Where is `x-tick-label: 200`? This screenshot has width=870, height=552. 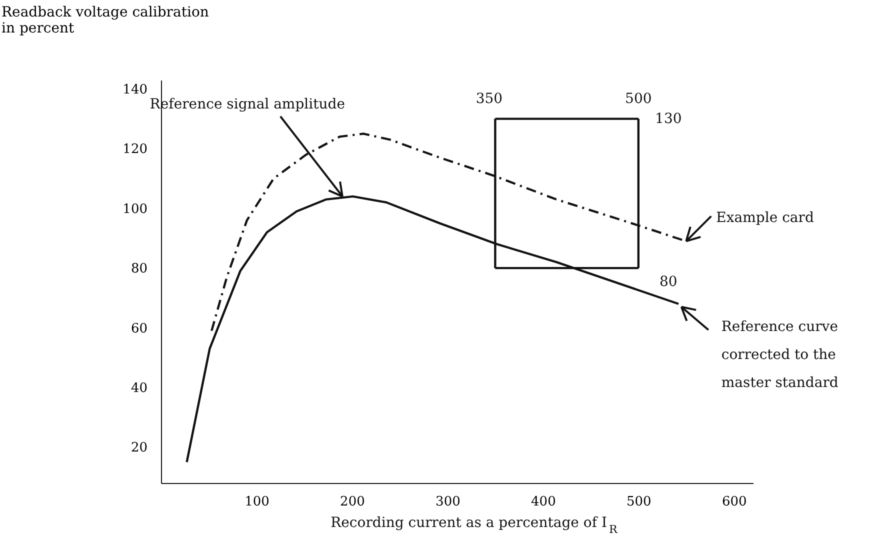
x-tick-label: 200 is located at coordinates (352, 502).